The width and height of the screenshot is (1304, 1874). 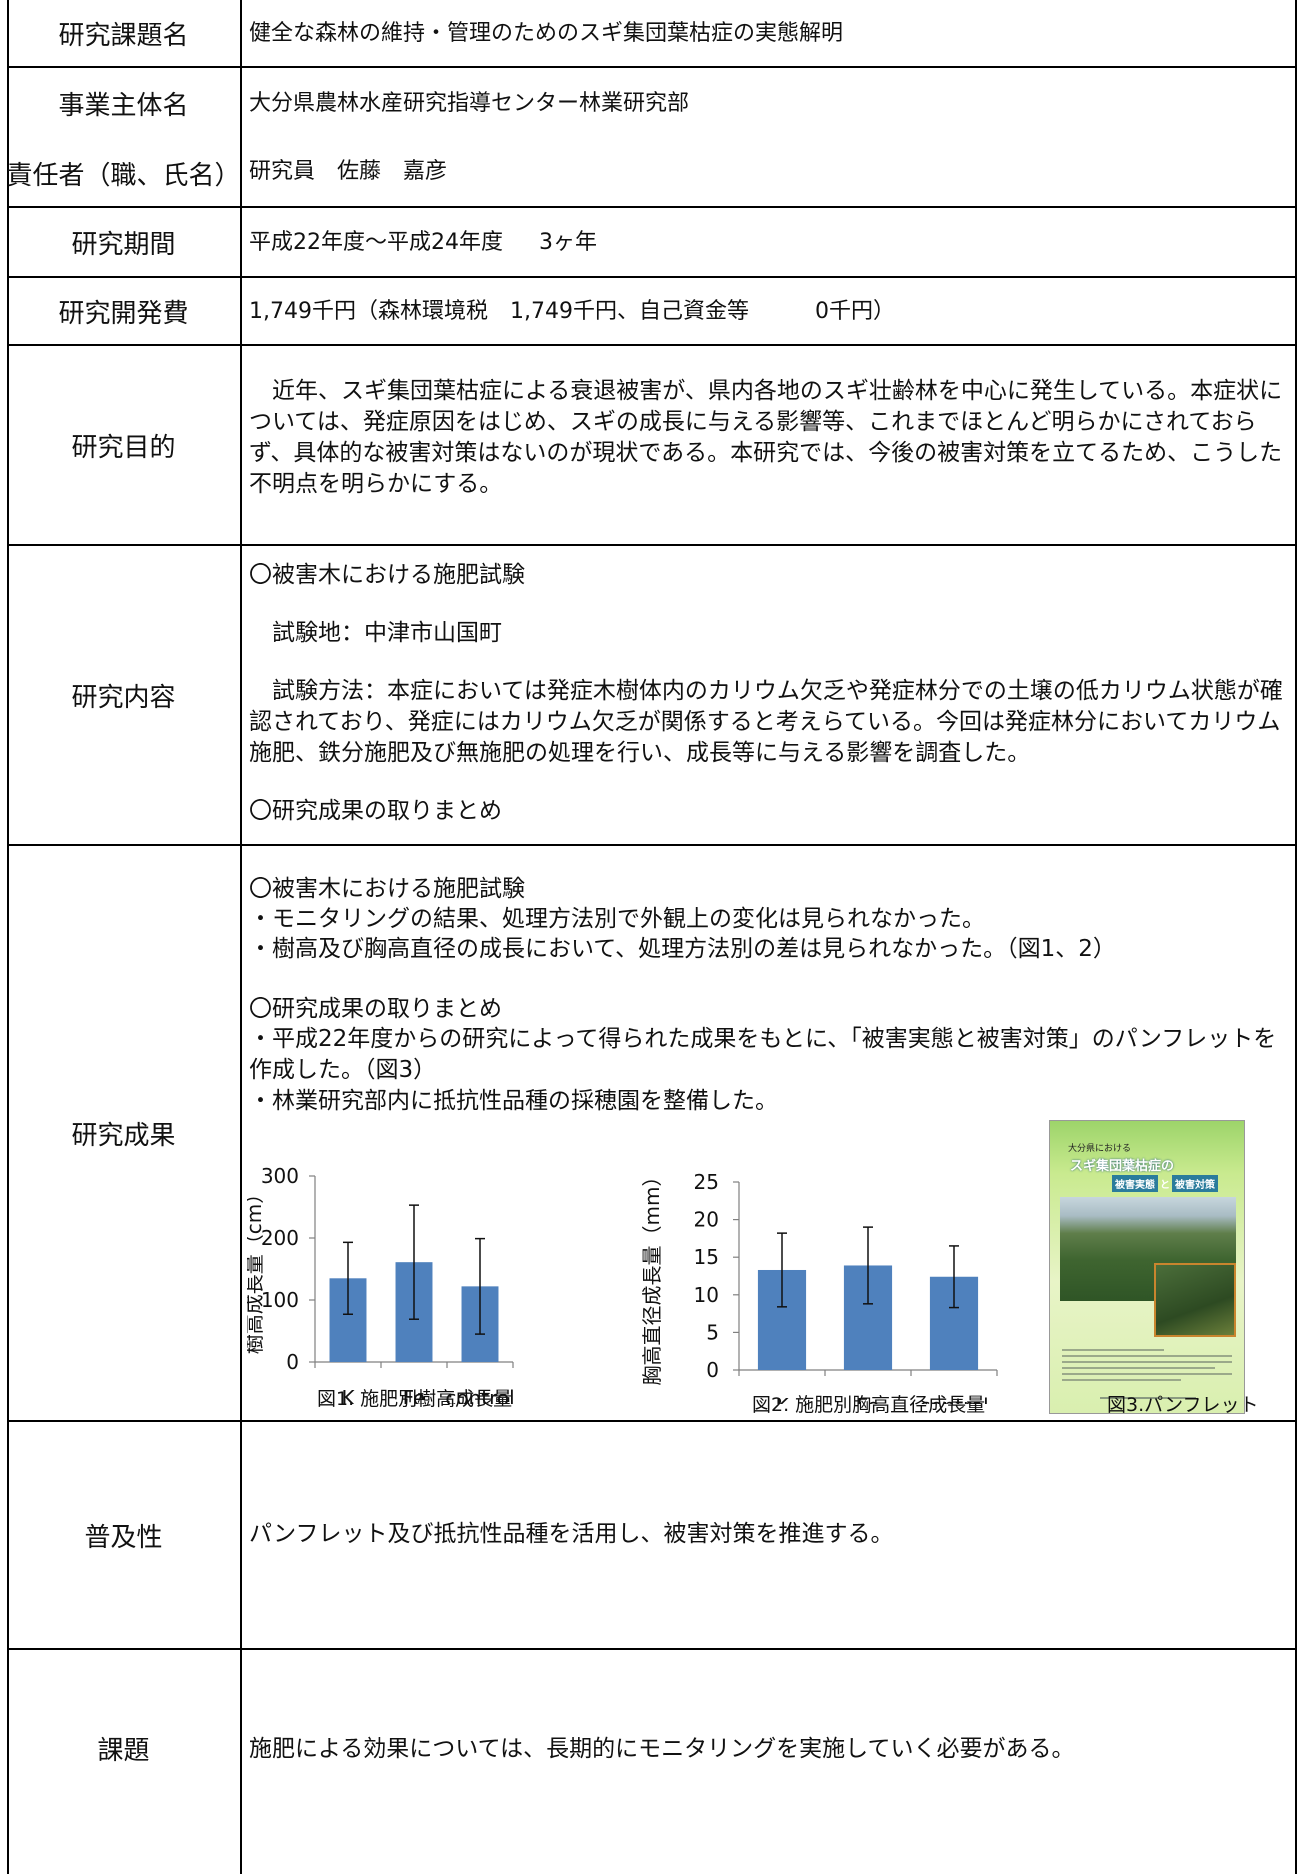 I want to click on results-line-6: ・林業研究部内に抵抗性品種の採穂園を整備した。, so click(x=513, y=1101).